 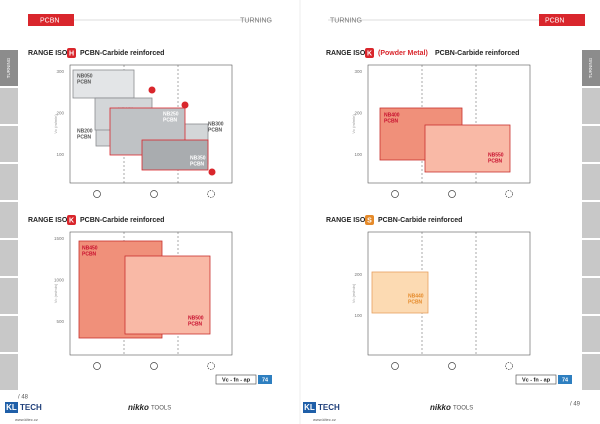 I want to click on grade-name: NB500, so click(x=196, y=318).